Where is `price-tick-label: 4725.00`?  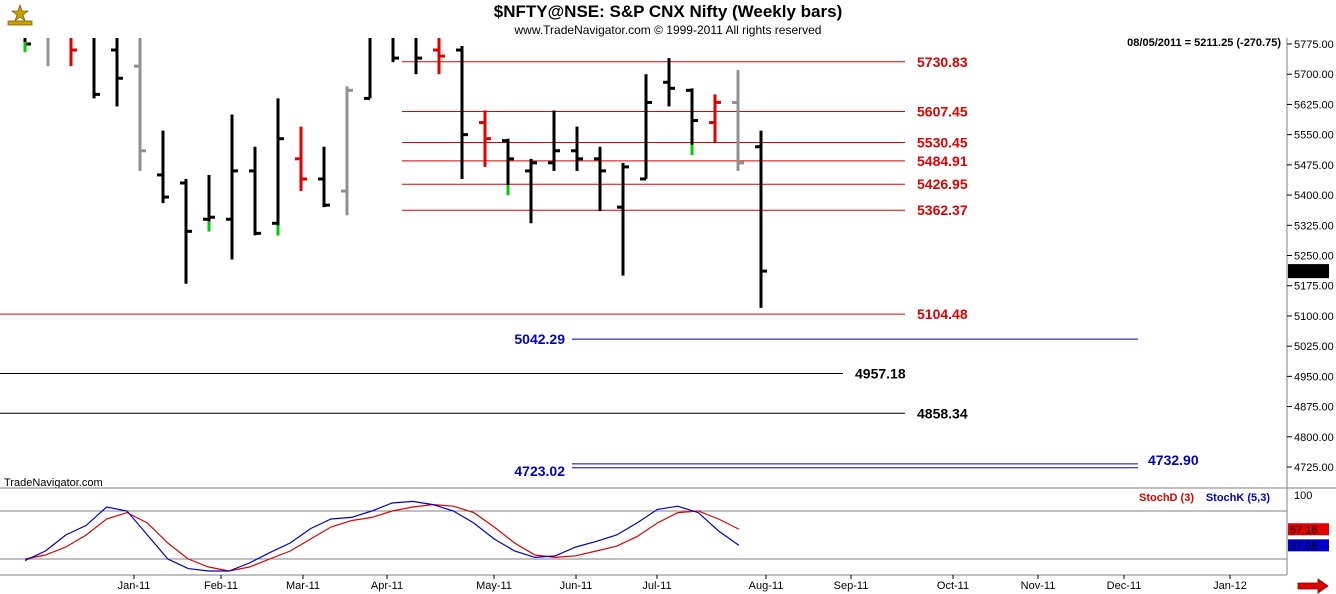 price-tick-label: 4725.00 is located at coordinates (1314, 468).